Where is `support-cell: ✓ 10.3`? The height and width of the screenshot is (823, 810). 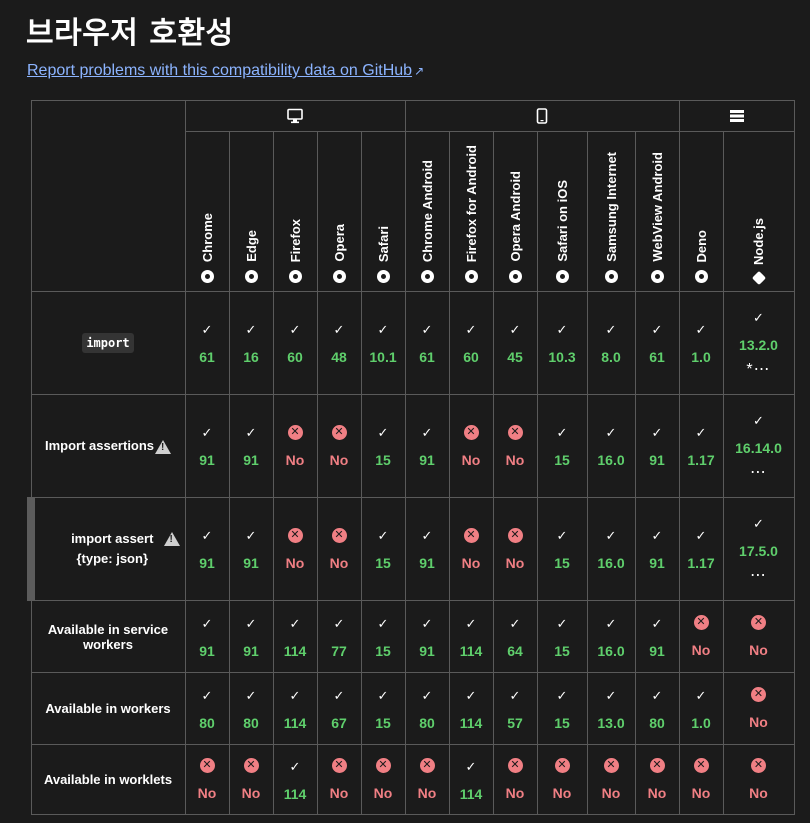 support-cell: ✓ 10.3 is located at coordinates (562, 343).